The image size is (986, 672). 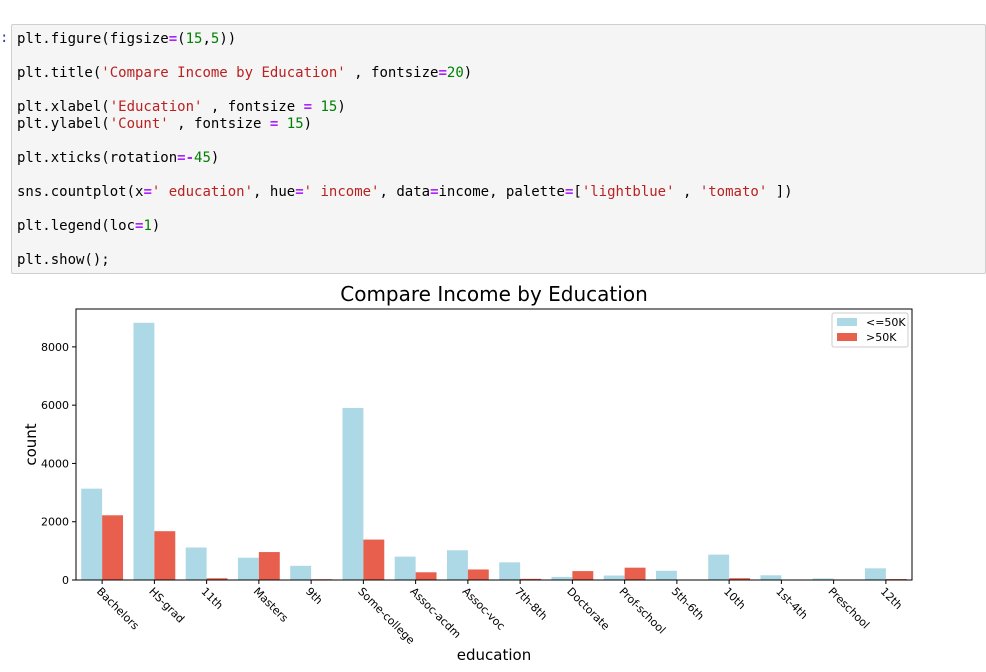 I want to click on code-token: =-, so click(x=185, y=158).